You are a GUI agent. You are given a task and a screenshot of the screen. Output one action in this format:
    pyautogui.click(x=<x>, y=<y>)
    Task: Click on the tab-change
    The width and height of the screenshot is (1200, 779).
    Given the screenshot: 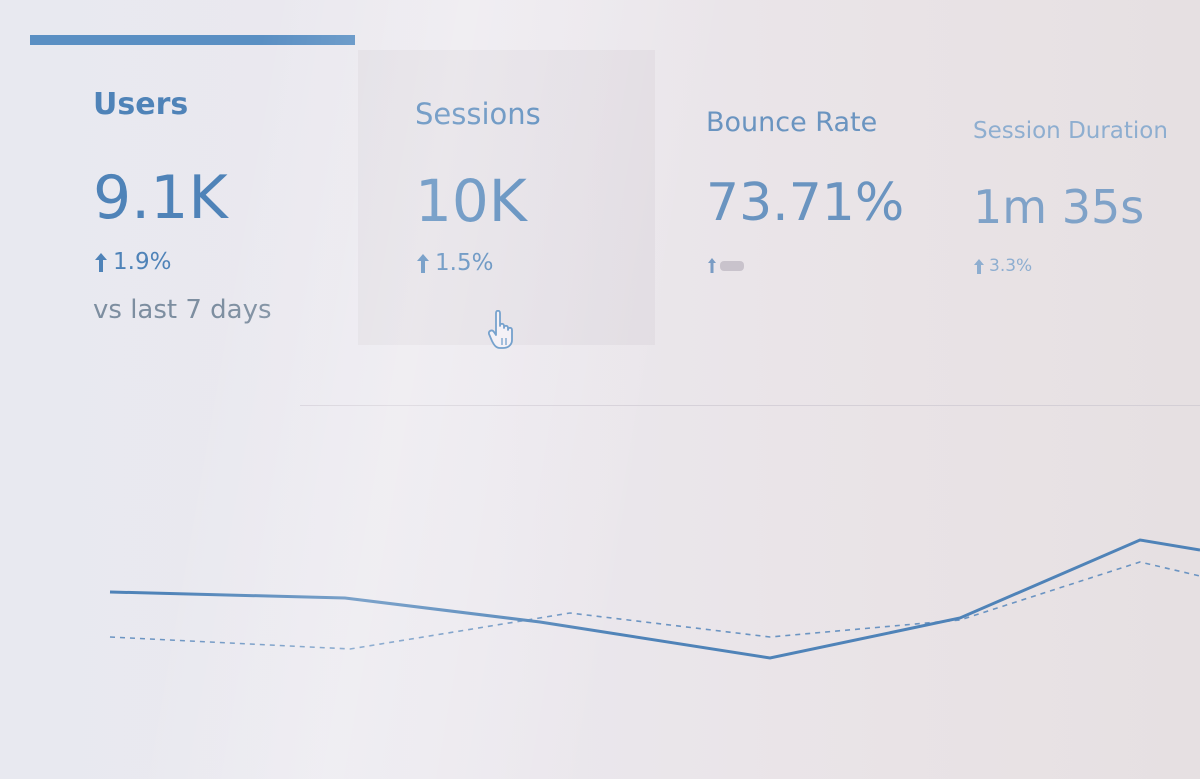 What is the action you would take?
    pyautogui.click(x=726, y=265)
    